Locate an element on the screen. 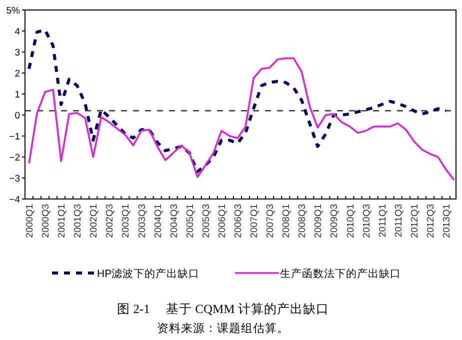  y-tick-label: 3 is located at coordinates (17, 53).